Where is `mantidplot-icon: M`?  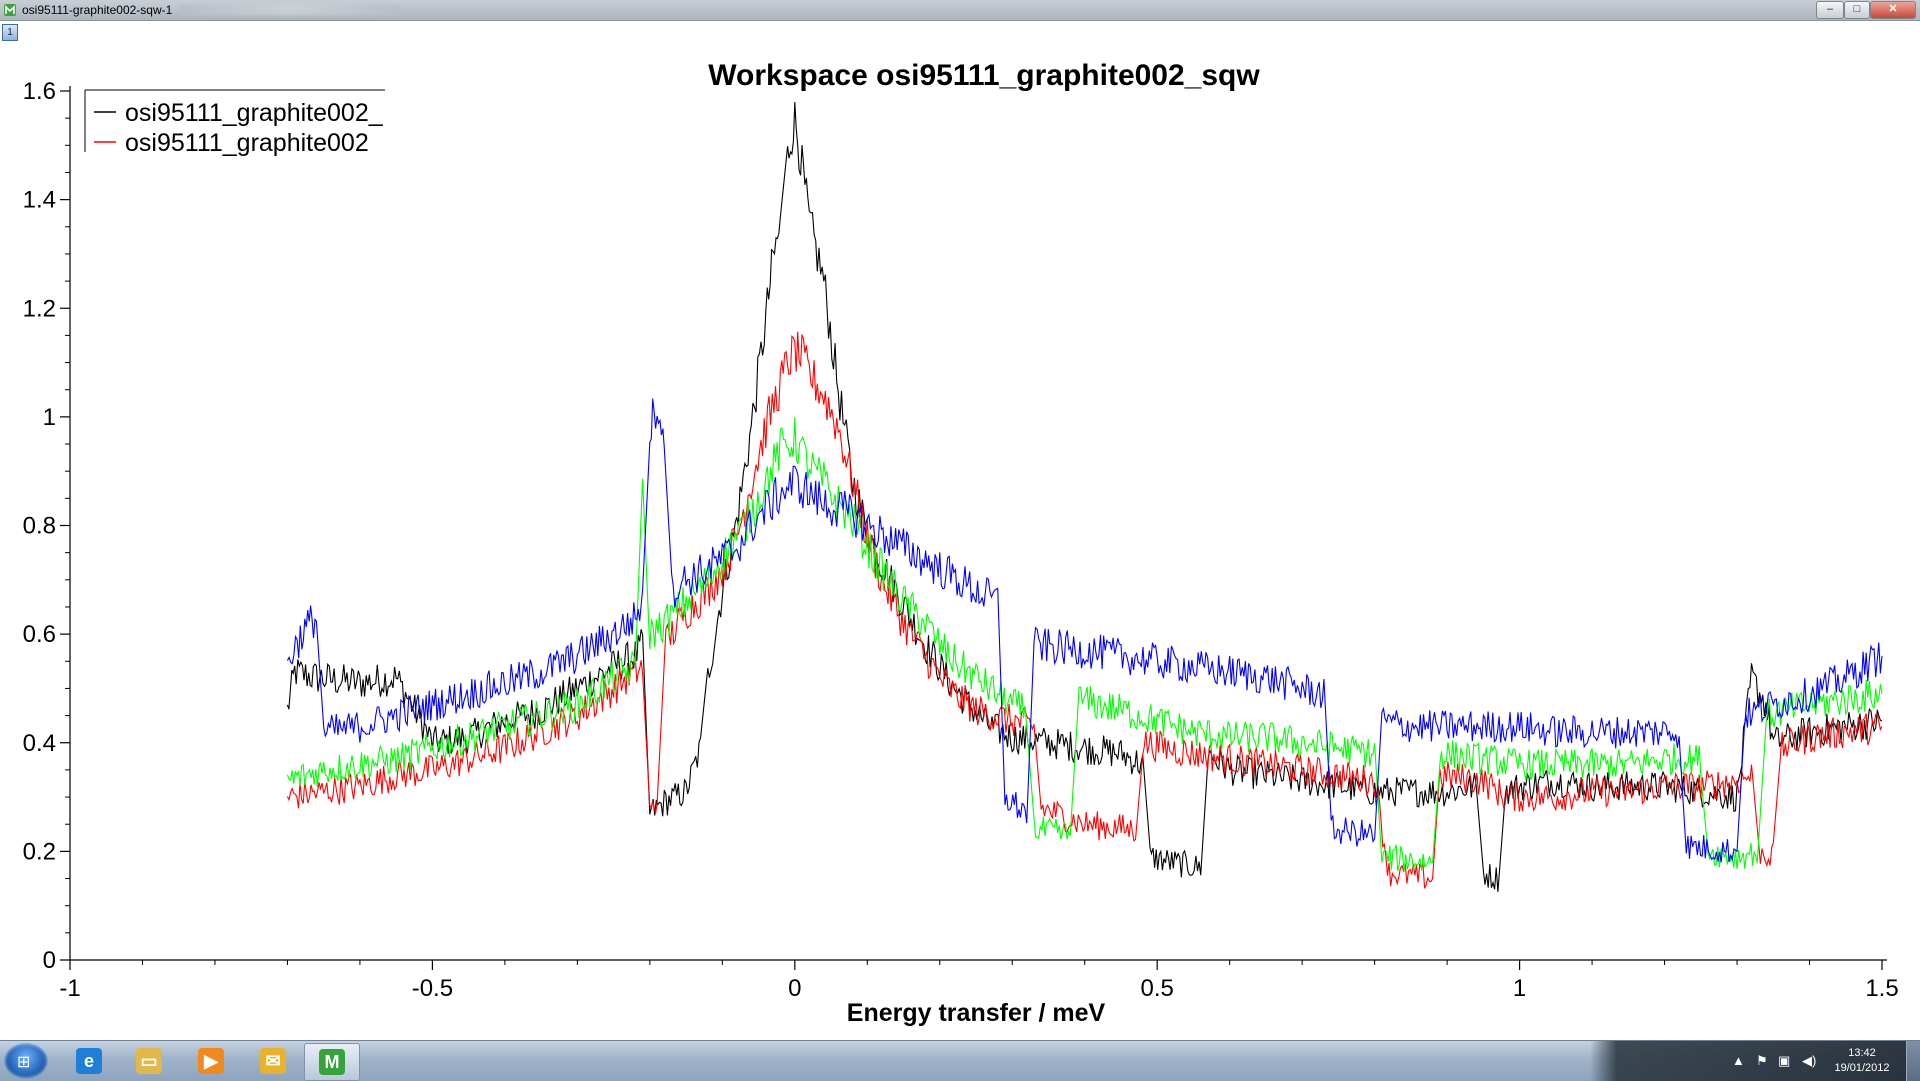
mantidplot-icon: M is located at coordinates (332, 1062).